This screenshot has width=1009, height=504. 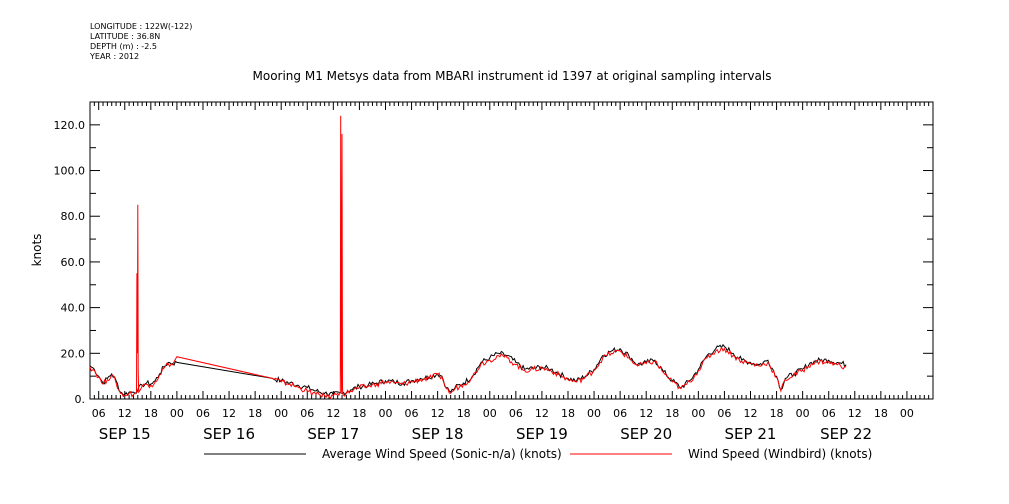 I want to click on x-day-label: SEP 18, so click(x=438, y=434).